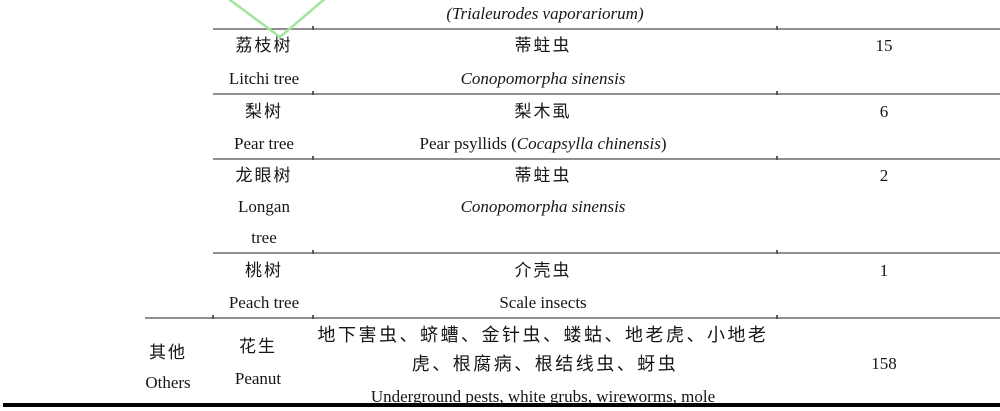 Image resolution: width=1000 pixels, height=411 pixels. Describe the element at coordinates (264, 237) in the screenshot. I see `cell-host-en-line2: tree` at that location.